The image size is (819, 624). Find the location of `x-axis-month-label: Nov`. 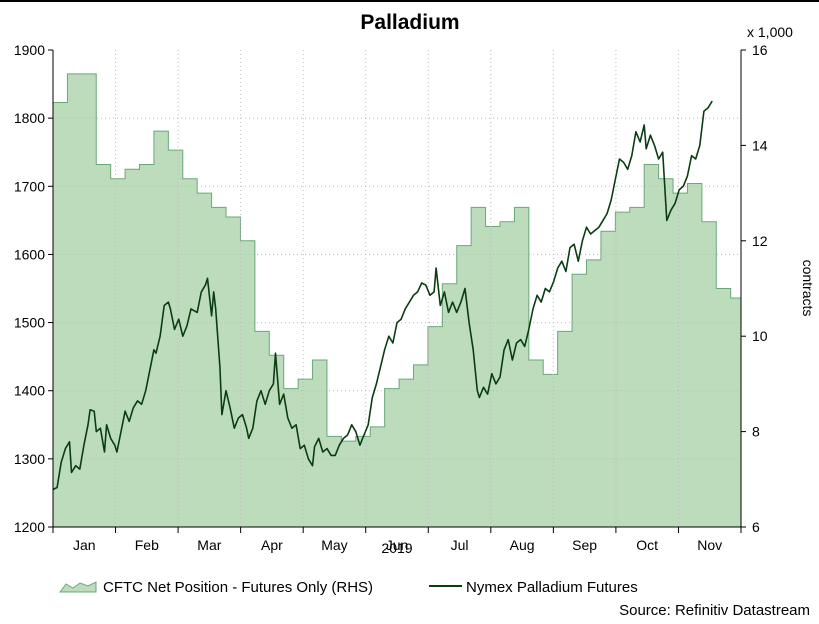

x-axis-month-label: Nov is located at coordinates (709, 545).